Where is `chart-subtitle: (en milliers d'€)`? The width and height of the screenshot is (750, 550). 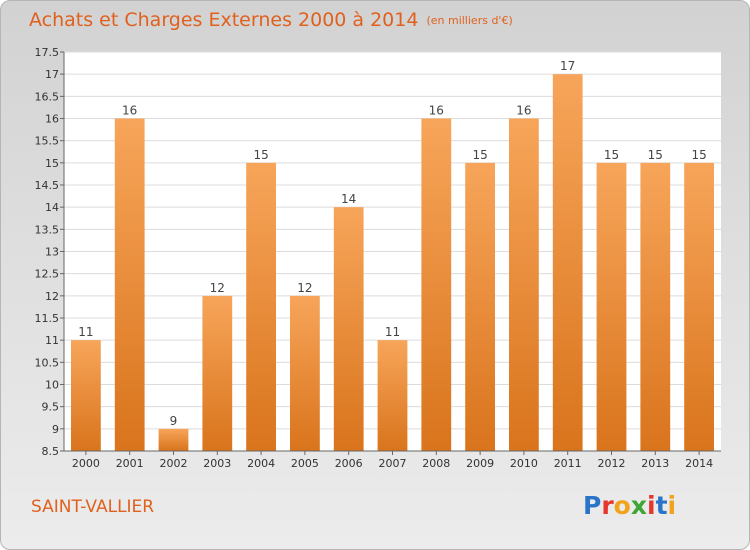 chart-subtitle: (en milliers d'€) is located at coordinates (469, 20).